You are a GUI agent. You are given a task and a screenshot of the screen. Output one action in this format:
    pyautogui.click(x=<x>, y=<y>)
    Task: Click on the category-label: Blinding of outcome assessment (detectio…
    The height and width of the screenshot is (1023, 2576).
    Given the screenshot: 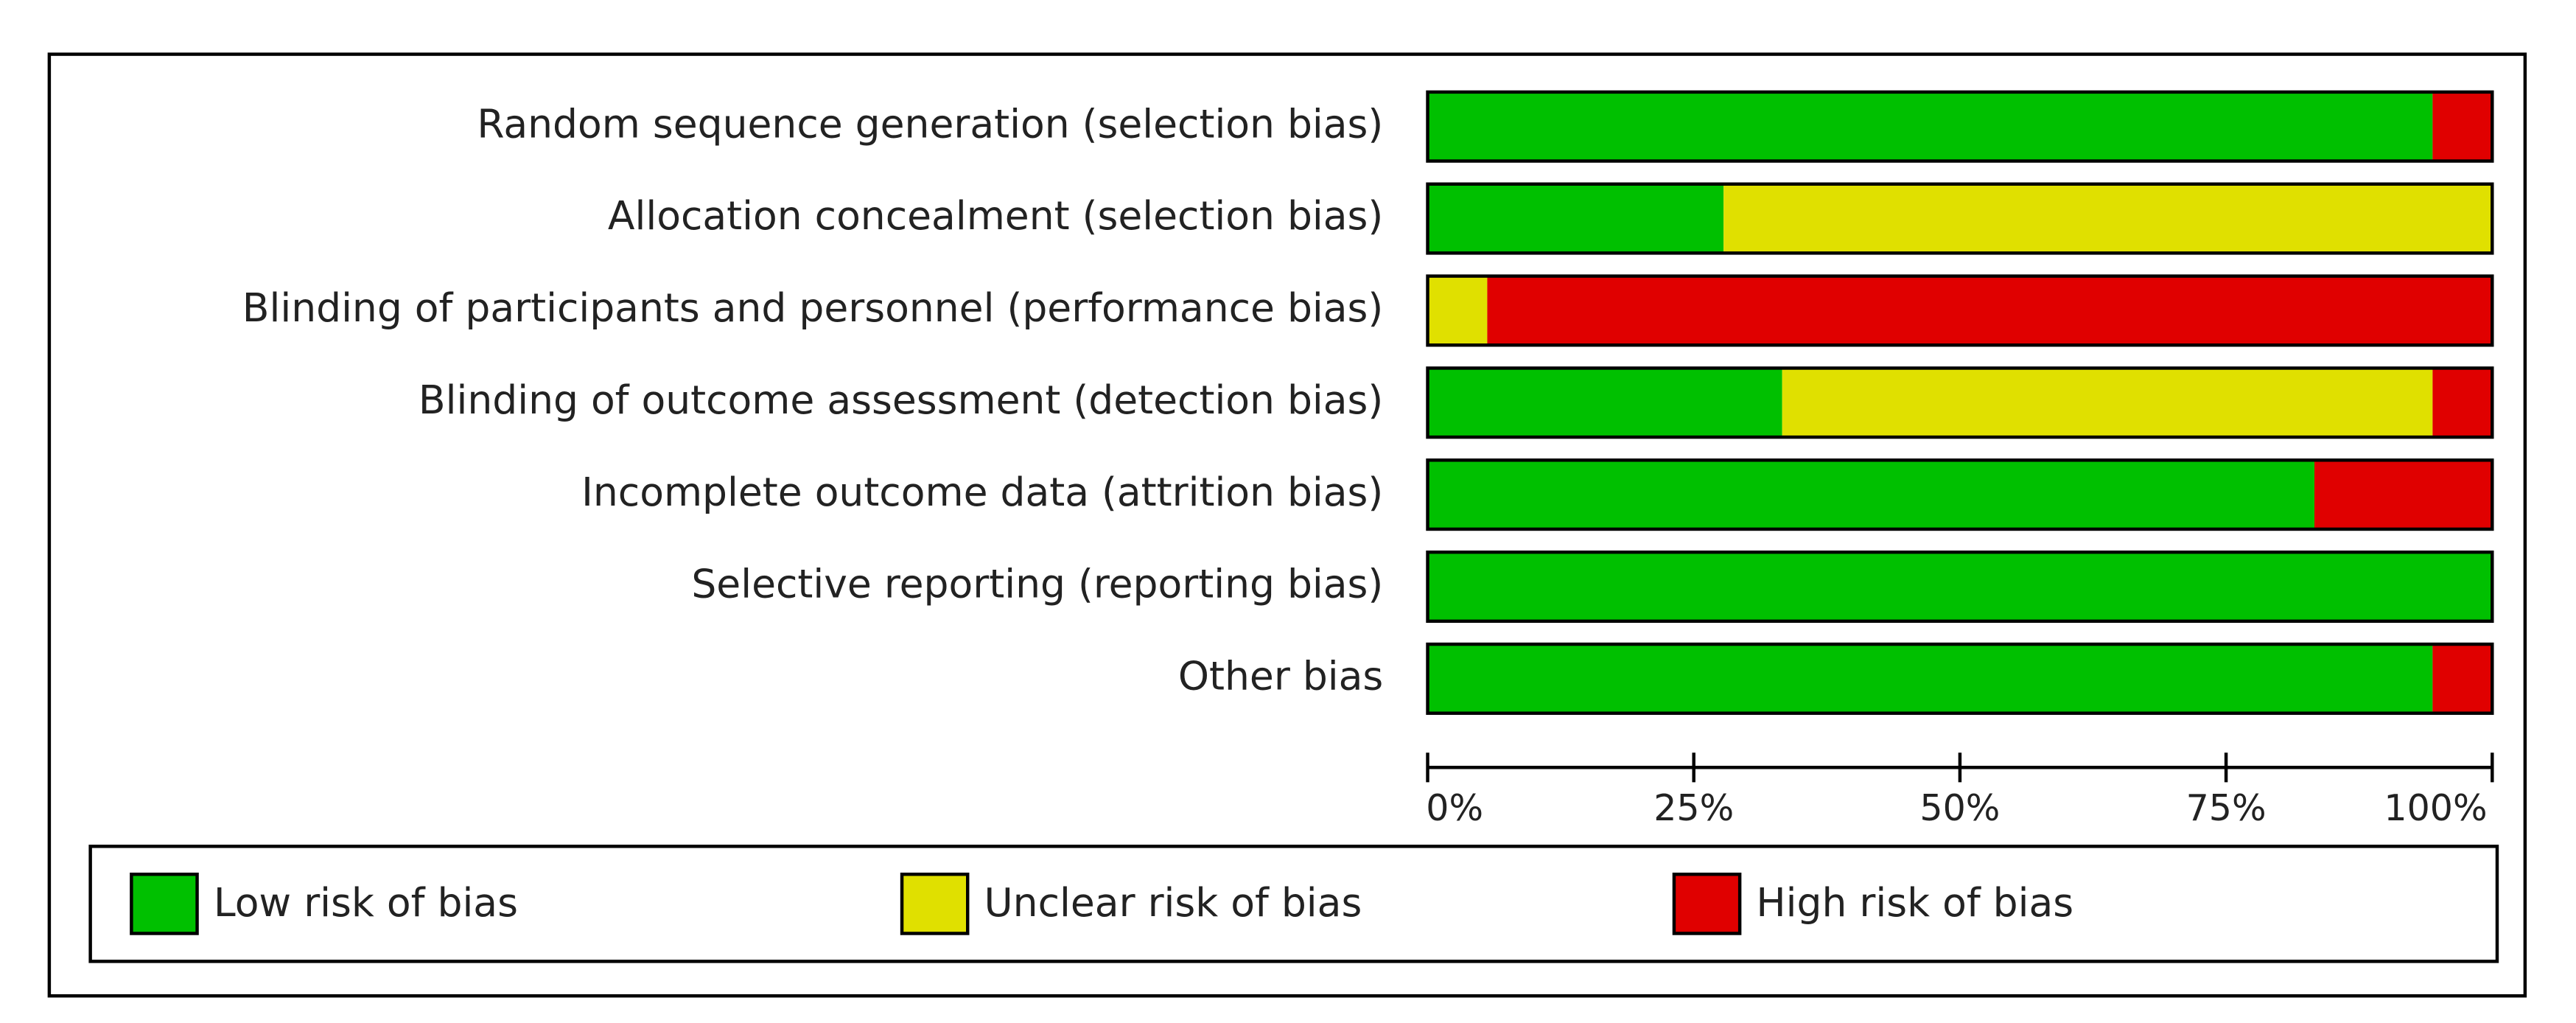 What is the action you would take?
    pyautogui.click(x=901, y=400)
    